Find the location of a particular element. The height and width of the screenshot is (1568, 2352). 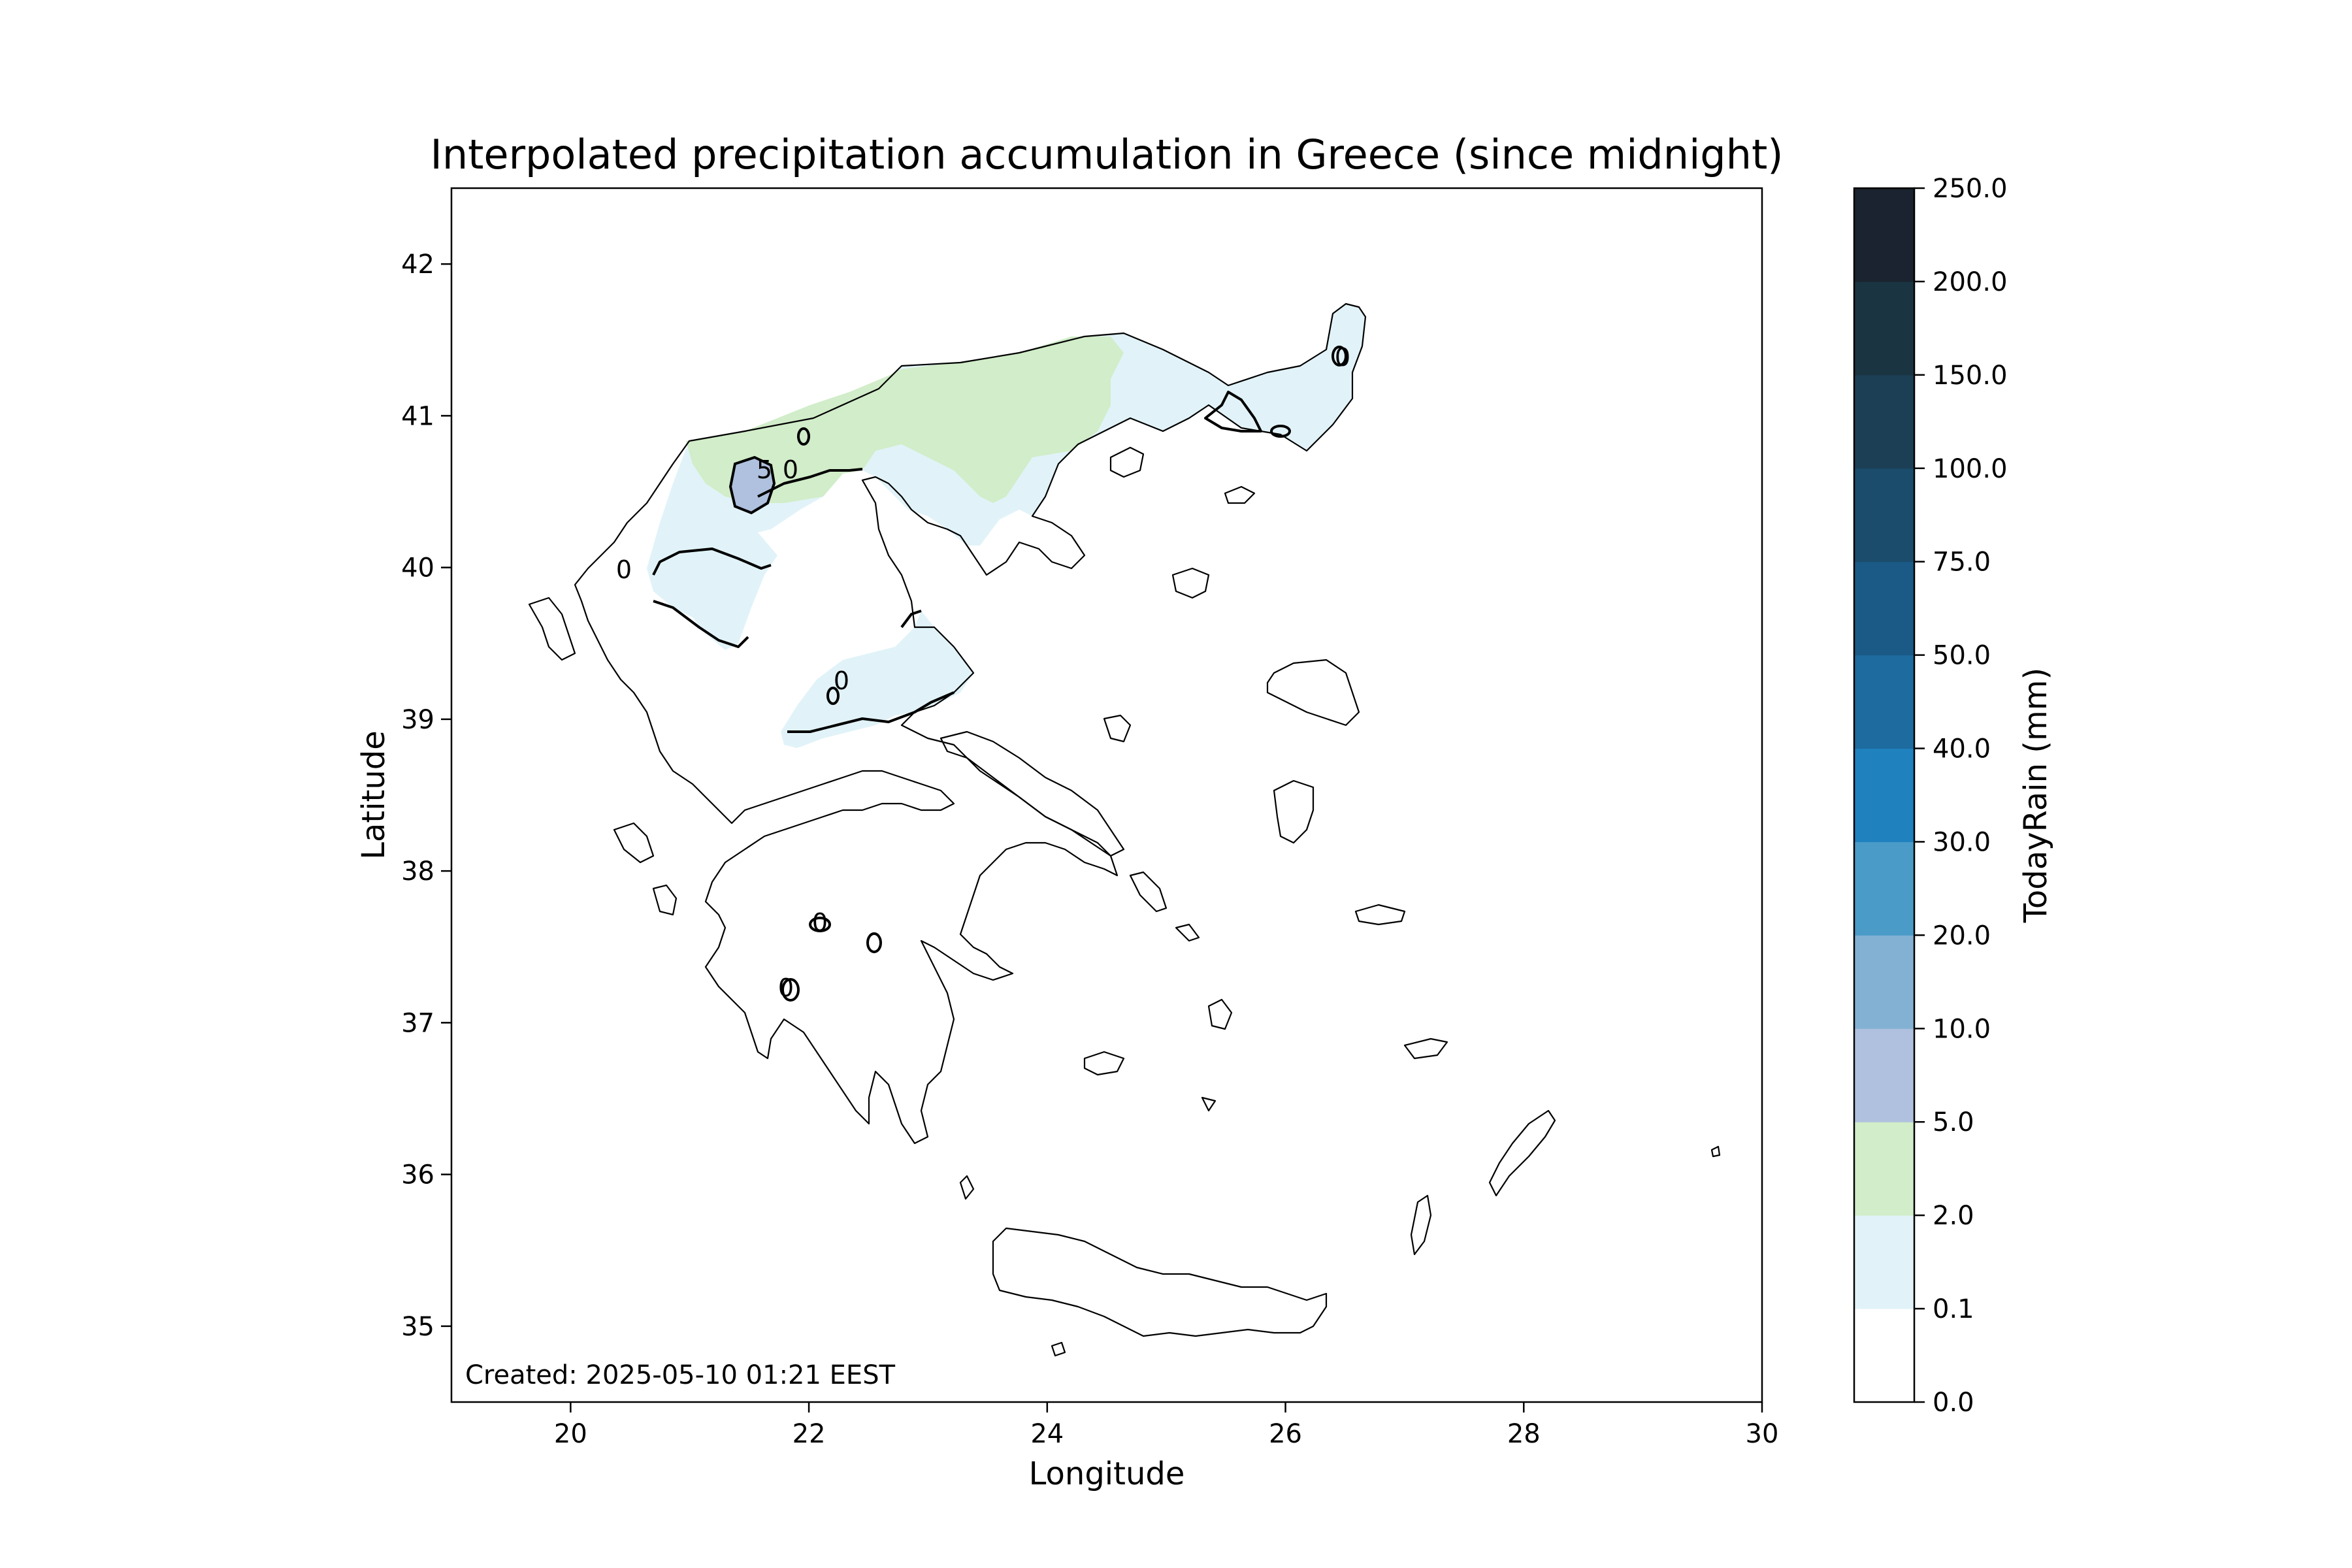

samothrace is located at coordinates (1240, 494).